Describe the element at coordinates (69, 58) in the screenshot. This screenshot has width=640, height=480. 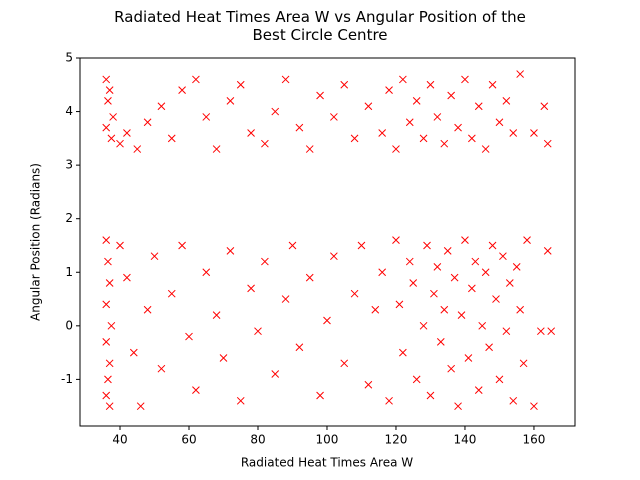
I see `y-tick-label: 5` at that location.